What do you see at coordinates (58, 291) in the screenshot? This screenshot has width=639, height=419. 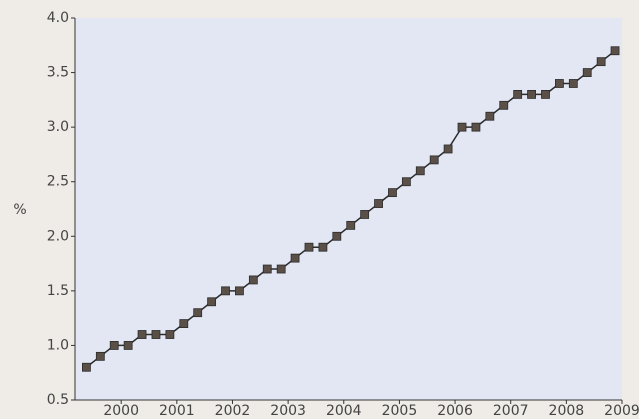 I see `y-tick-label: 1.5` at bounding box center [58, 291].